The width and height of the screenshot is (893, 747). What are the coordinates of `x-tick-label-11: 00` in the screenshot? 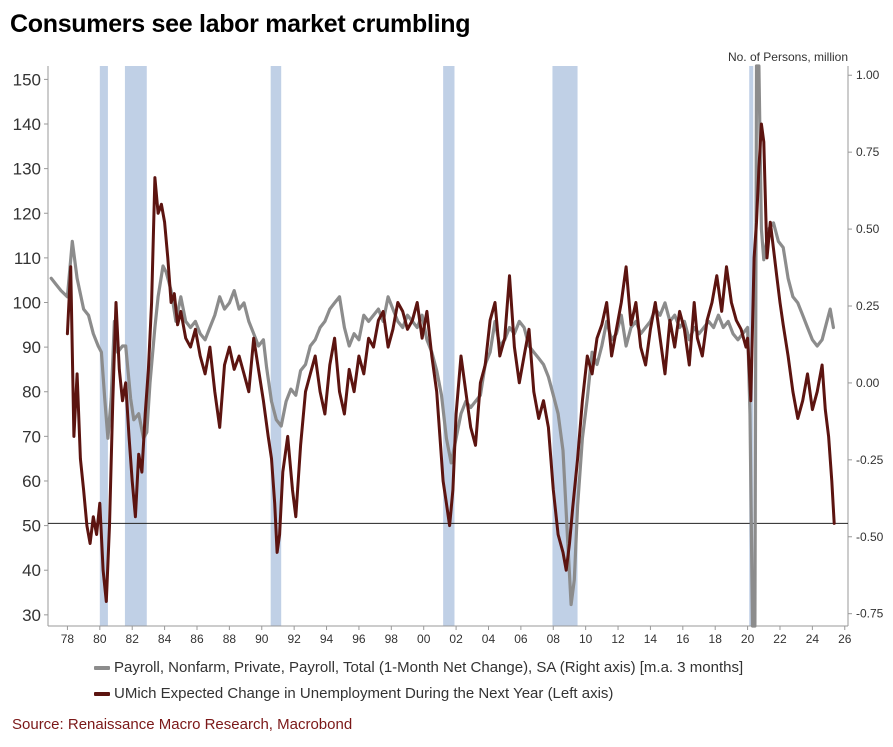 It's located at (424, 639).